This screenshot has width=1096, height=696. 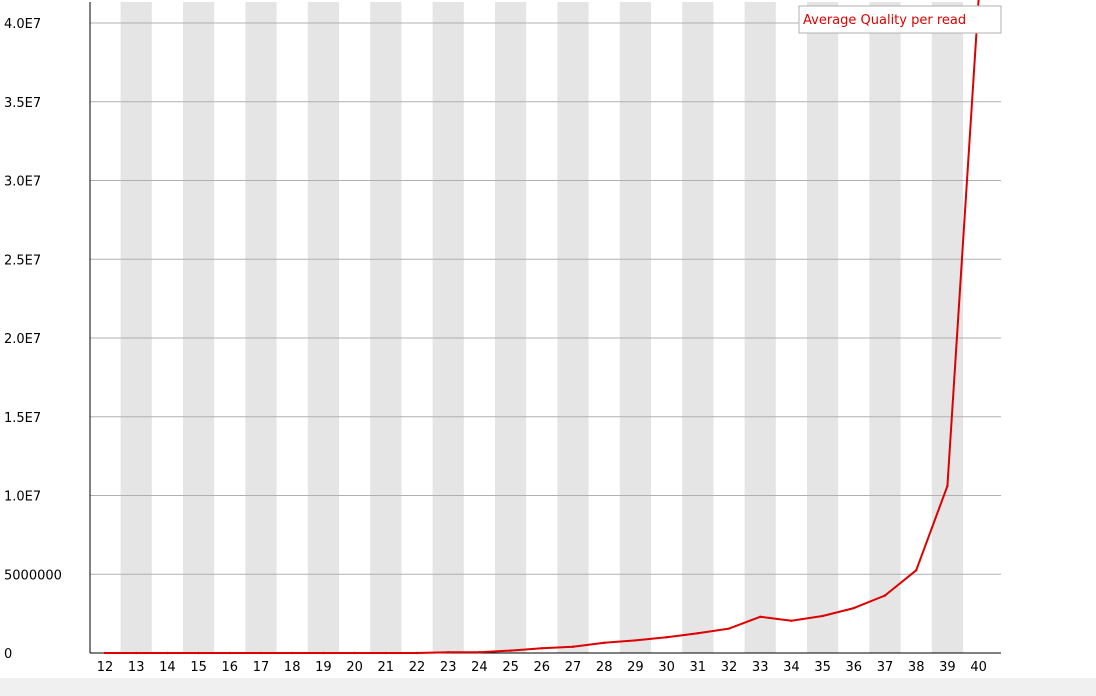 What do you see at coordinates (760, 667) in the screenshot?
I see `x-tick-33: 33` at bounding box center [760, 667].